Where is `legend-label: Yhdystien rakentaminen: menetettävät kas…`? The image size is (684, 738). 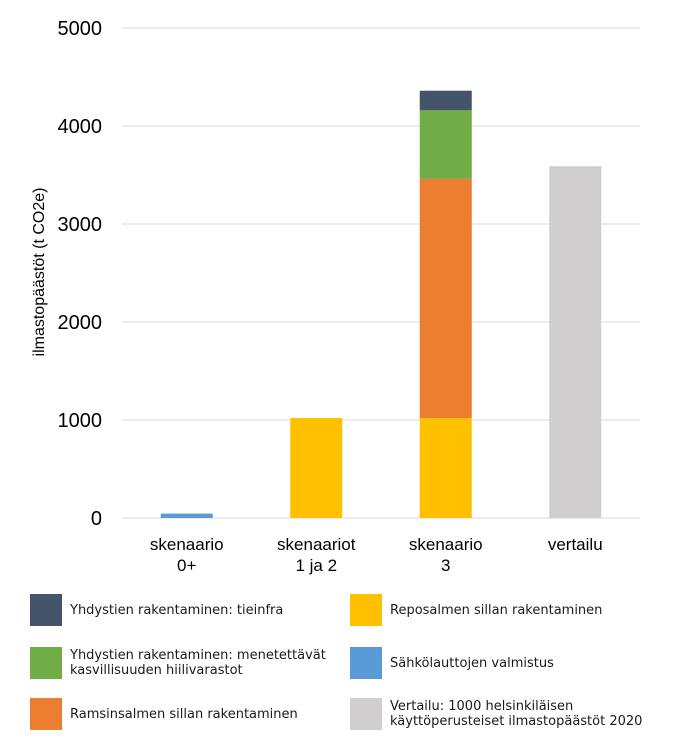
legend-label: Yhdystien rakentaminen: menetettävät kas… is located at coordinates (198, 663).